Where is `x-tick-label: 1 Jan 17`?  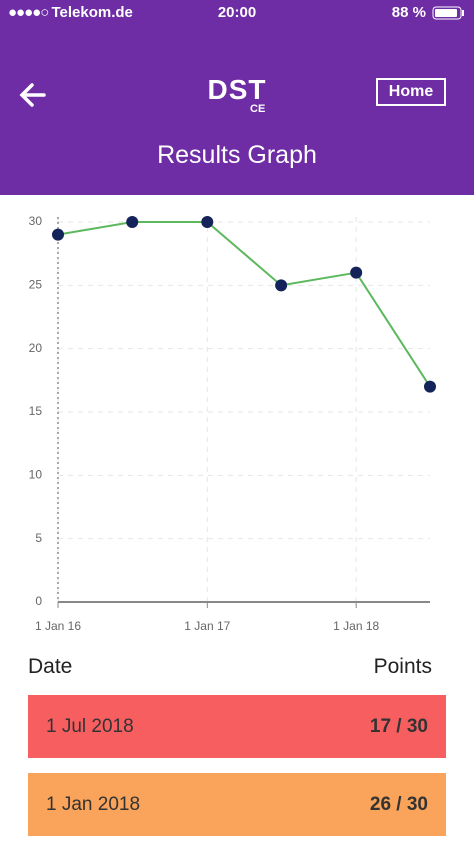 x-tick-label: 1 Jan 17 is located at coordinates (207, 626).